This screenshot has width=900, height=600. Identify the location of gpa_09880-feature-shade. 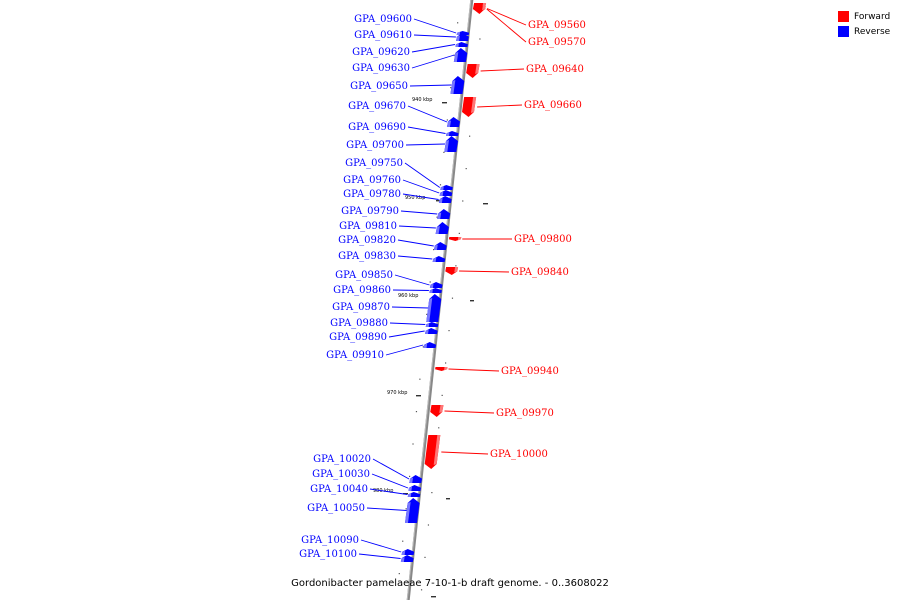
(427, 325).